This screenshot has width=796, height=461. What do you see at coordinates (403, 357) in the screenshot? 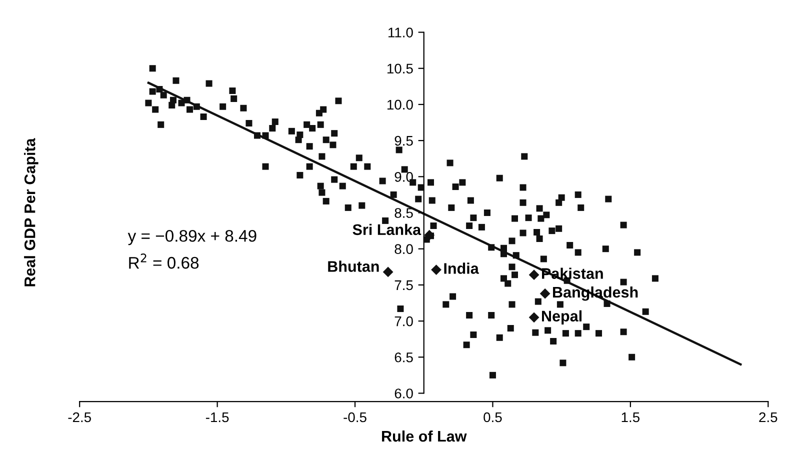
I see `y-tick-label: 6.5` at bounding box center [403, 357].